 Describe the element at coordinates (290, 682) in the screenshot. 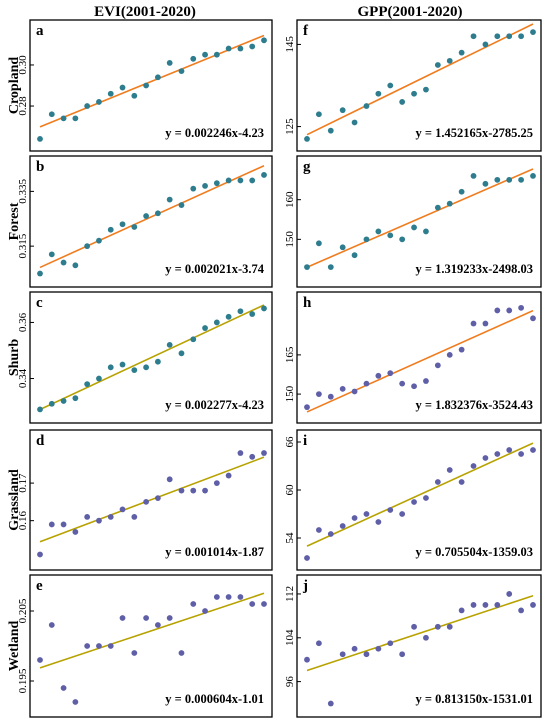

I see `y-tick-label: 96` at that location.